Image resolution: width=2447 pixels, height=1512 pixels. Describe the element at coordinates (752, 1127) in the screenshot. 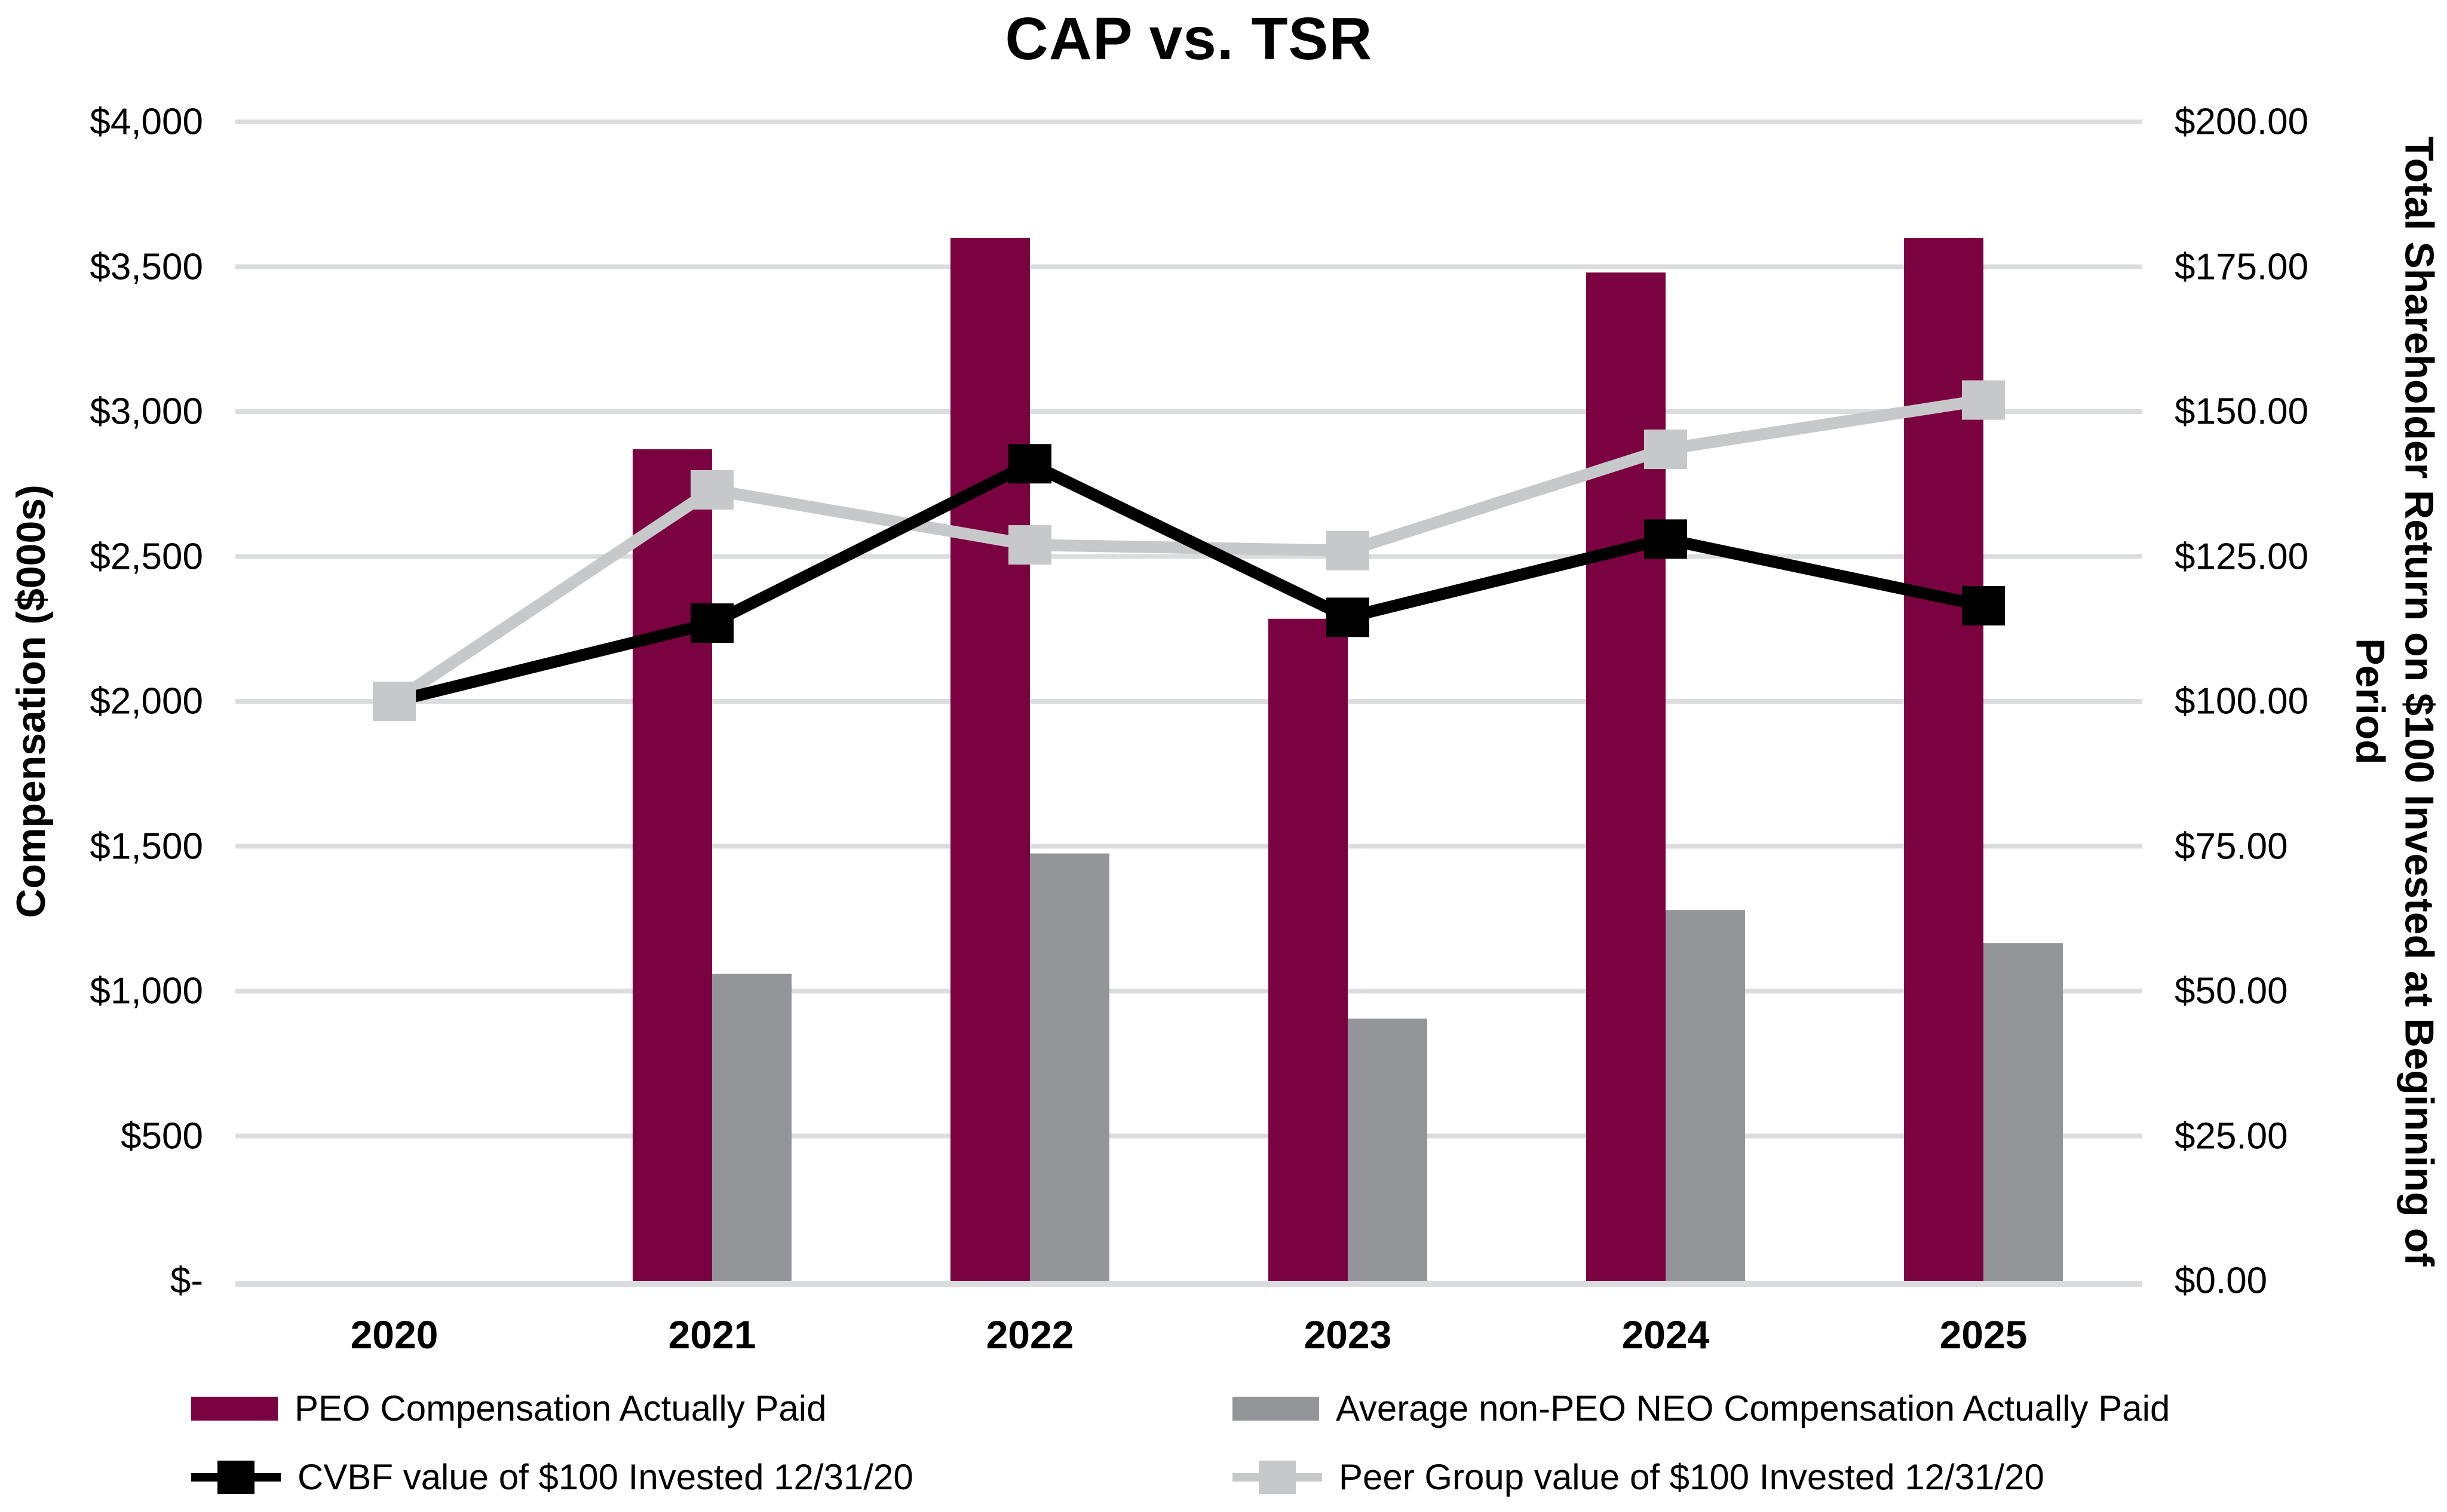

I see `bar-neo-2021` at that location.